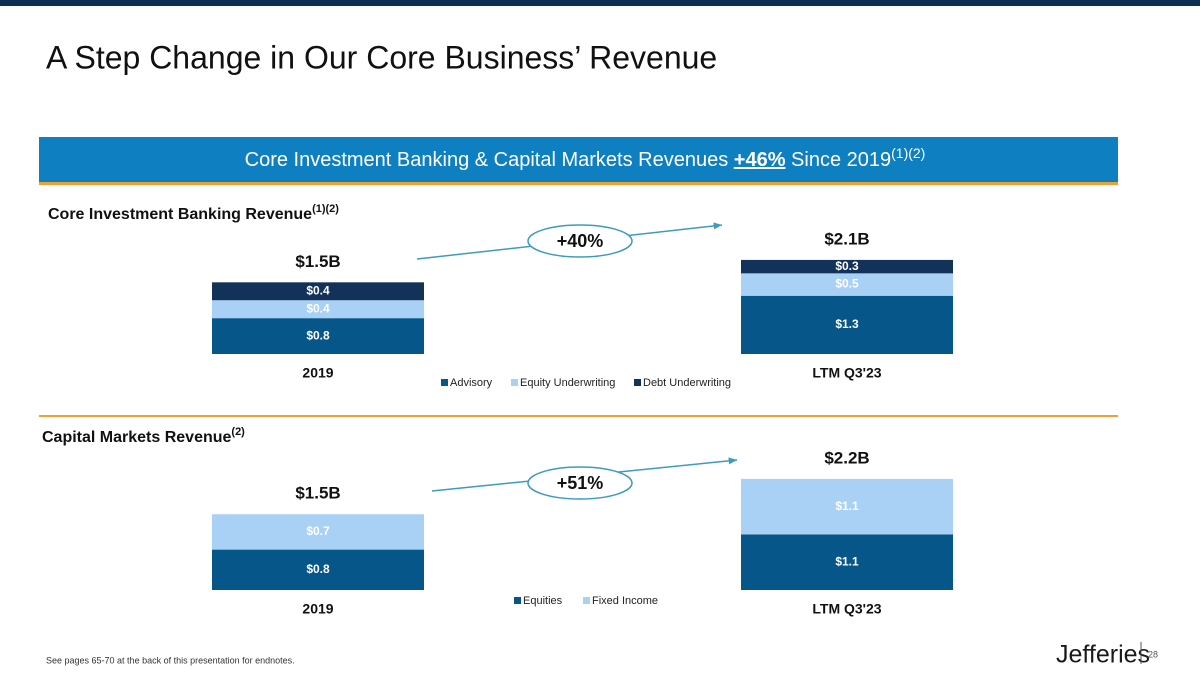  Describe the element at coordinates (687, 383) in the screenshot. I see `legend-label: Debt Underwriting` at that location.